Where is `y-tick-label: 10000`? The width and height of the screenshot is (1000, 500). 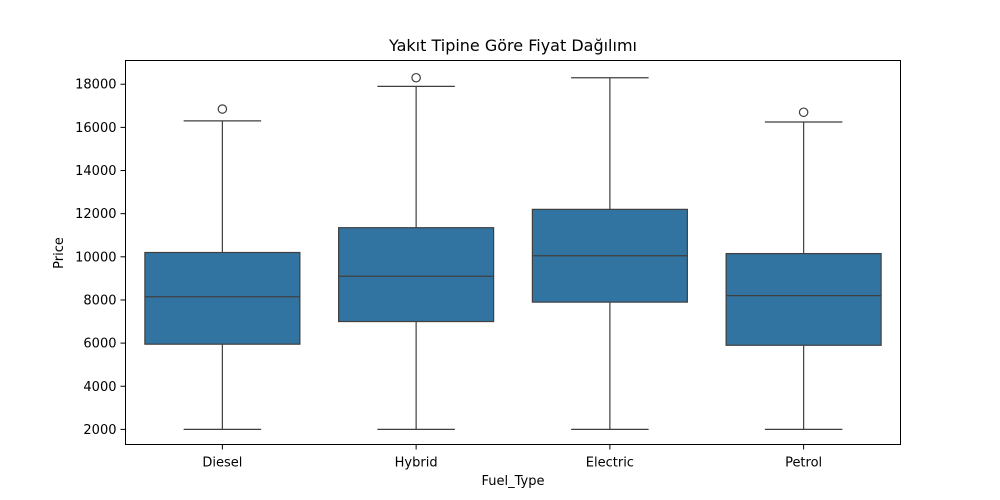 y-tick-label: 10000 is located at coordinates (95, 257).